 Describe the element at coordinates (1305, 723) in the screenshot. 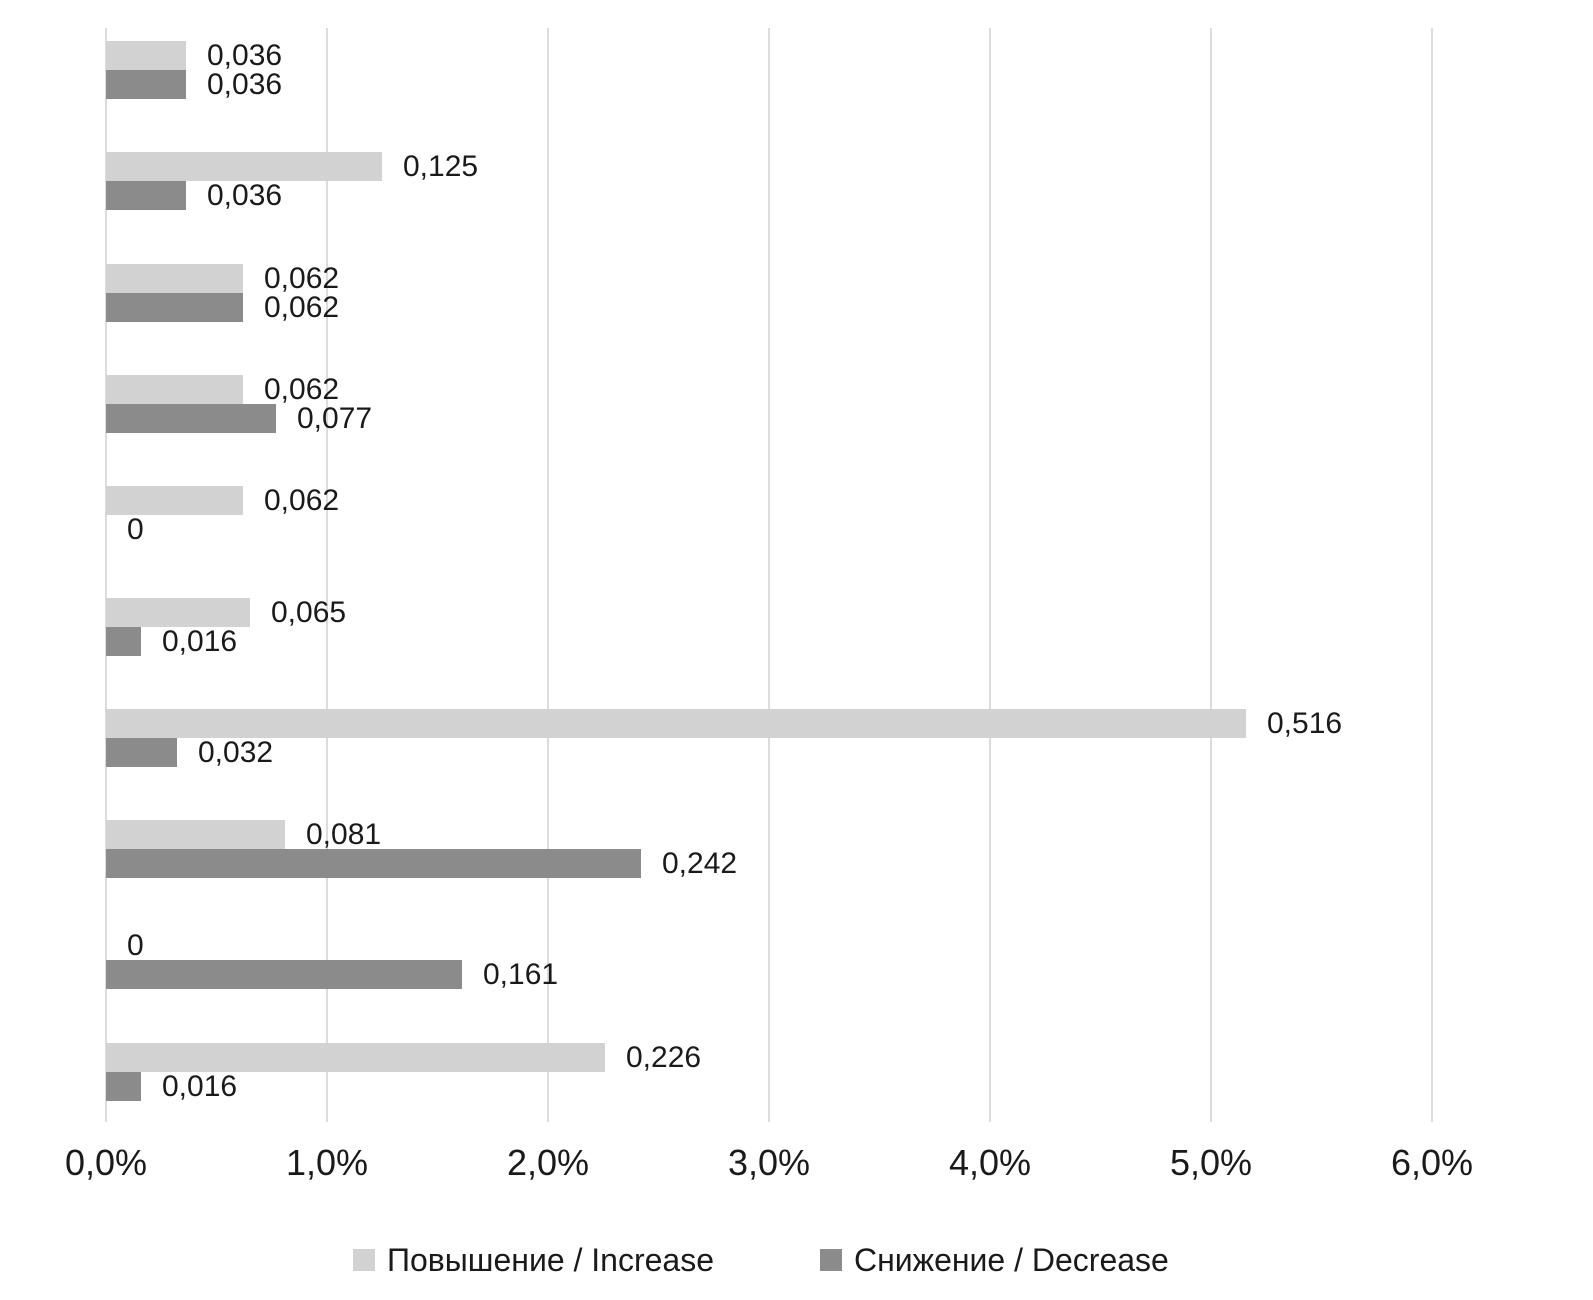

I see `bar-value-label-increase: 0,516` at that location.